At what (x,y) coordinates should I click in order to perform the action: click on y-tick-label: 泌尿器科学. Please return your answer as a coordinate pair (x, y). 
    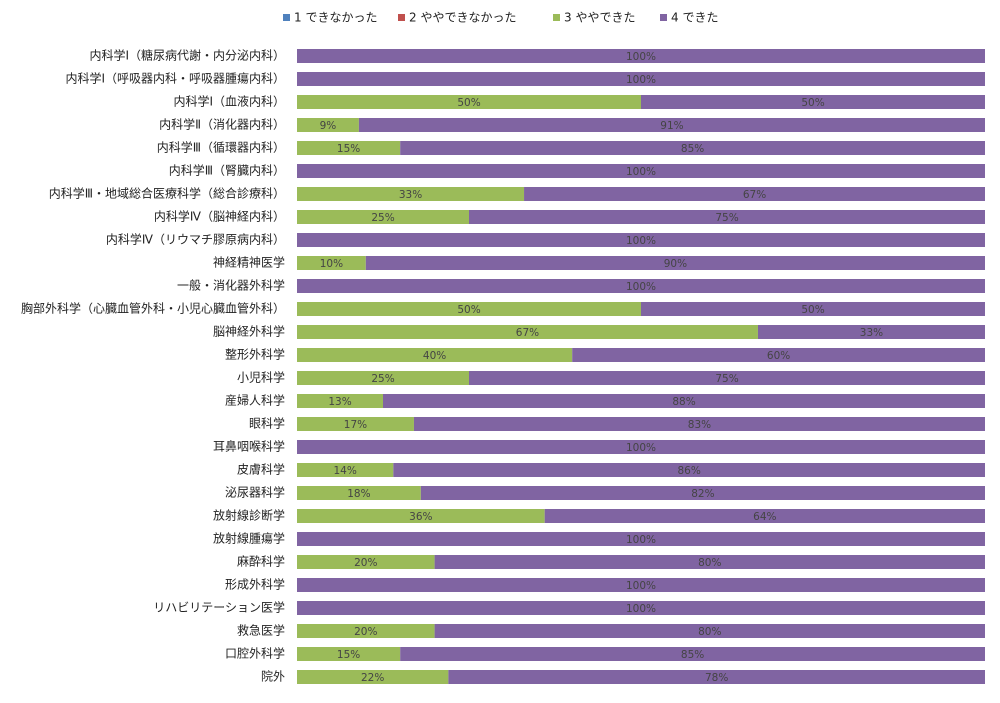
    Looking at the image, I should click on (255, 492).